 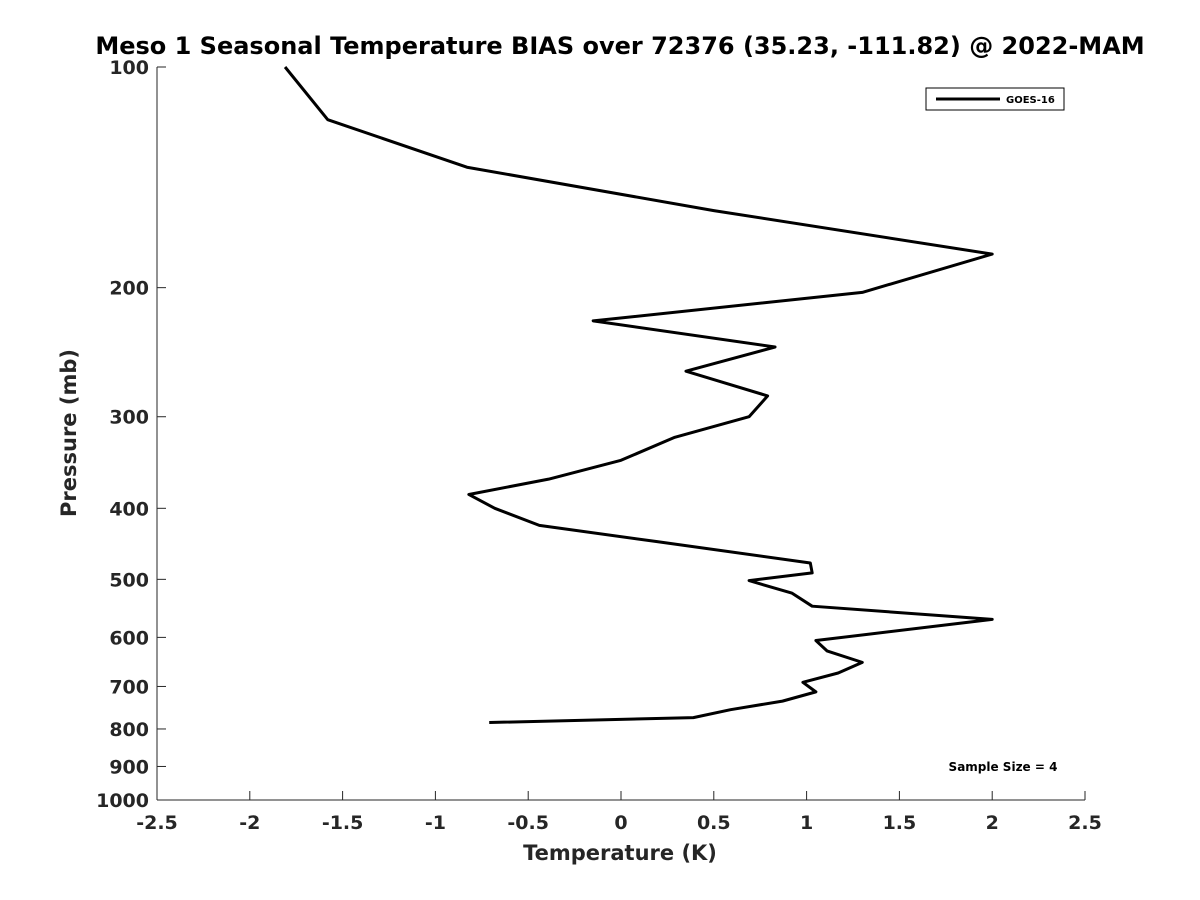 What do you see at coordinates (992, 823) in the screenshot?
I see `x-tick-label: 2` at bounding box center [992, 823].